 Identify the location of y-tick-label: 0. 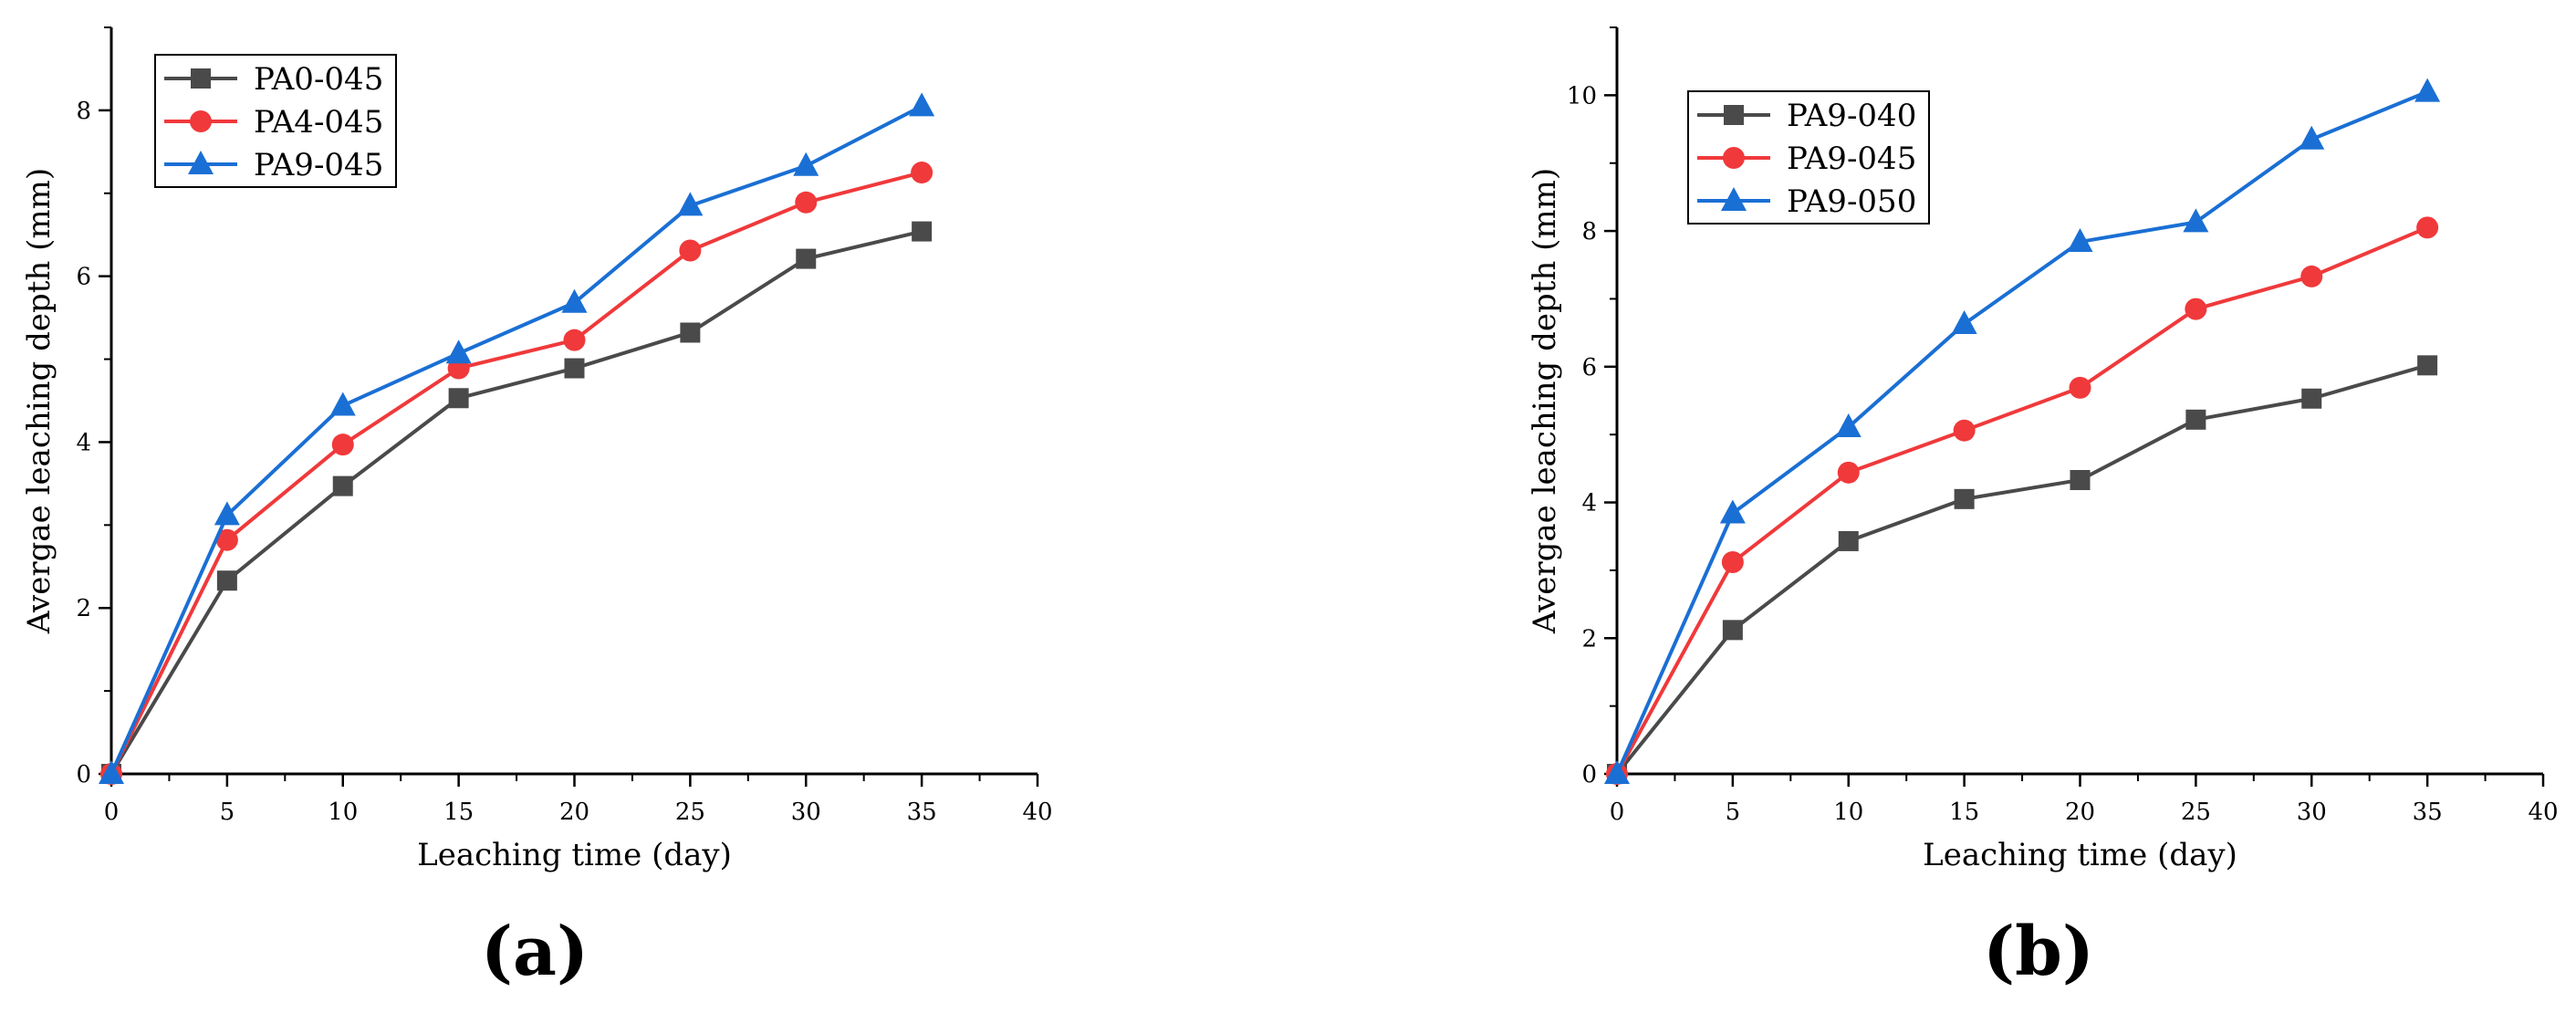
(83, 775).